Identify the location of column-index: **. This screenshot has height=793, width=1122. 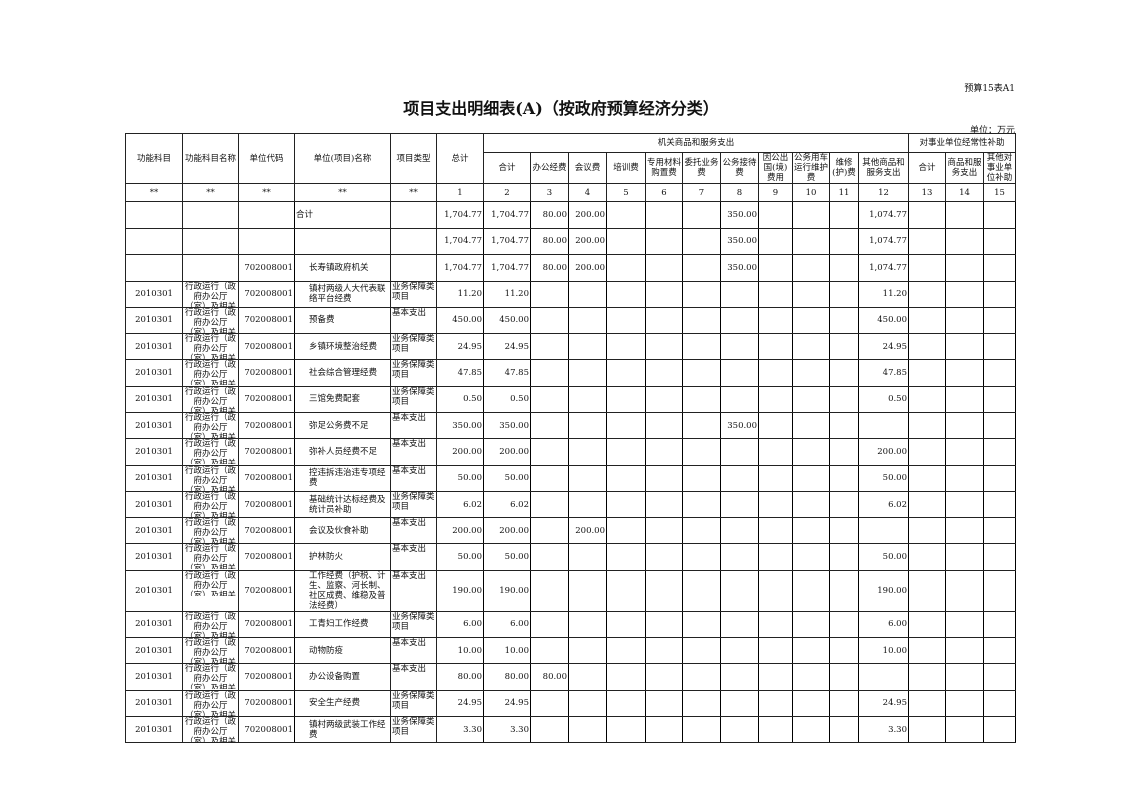
(210, 192).